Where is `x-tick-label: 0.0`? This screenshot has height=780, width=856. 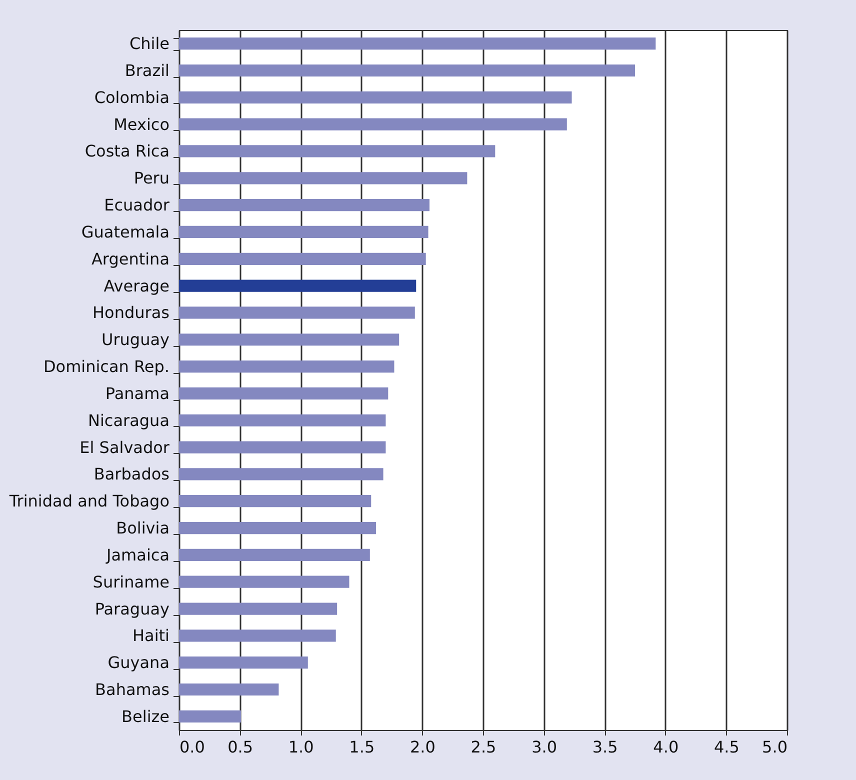
x-tick-label: 0.0 is located at coordinates (192, 747).